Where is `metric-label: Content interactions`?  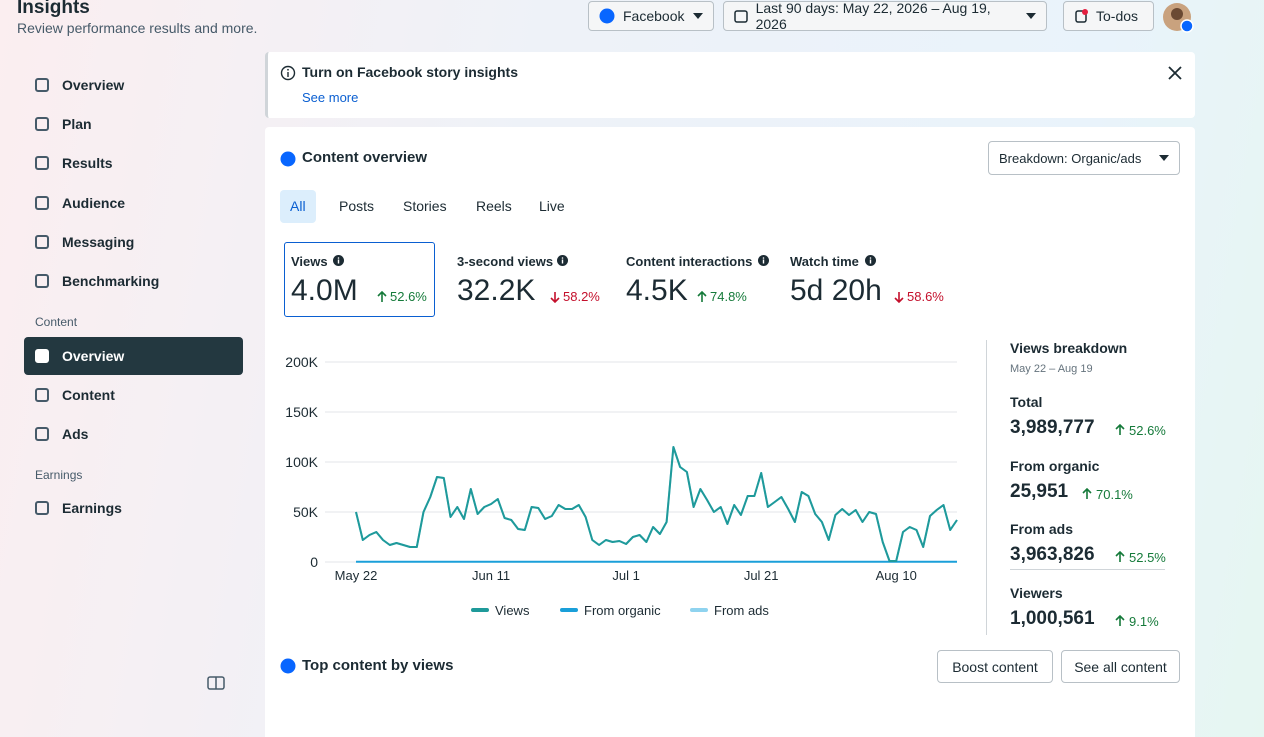 metric-label: Content interactions is located at coordinates (689, 261).